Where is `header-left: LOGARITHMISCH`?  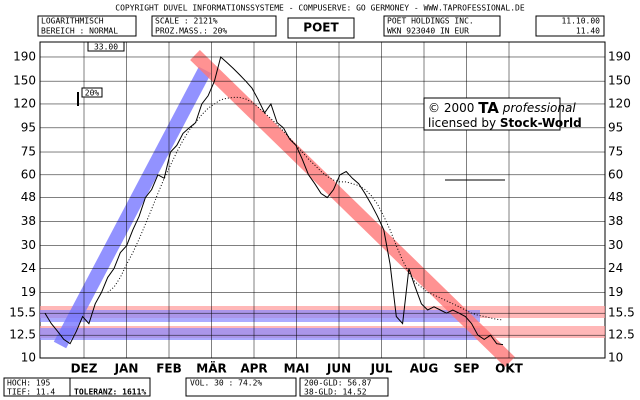 header-left: LOGARITHMISCH is located at coordinates (72, 21).